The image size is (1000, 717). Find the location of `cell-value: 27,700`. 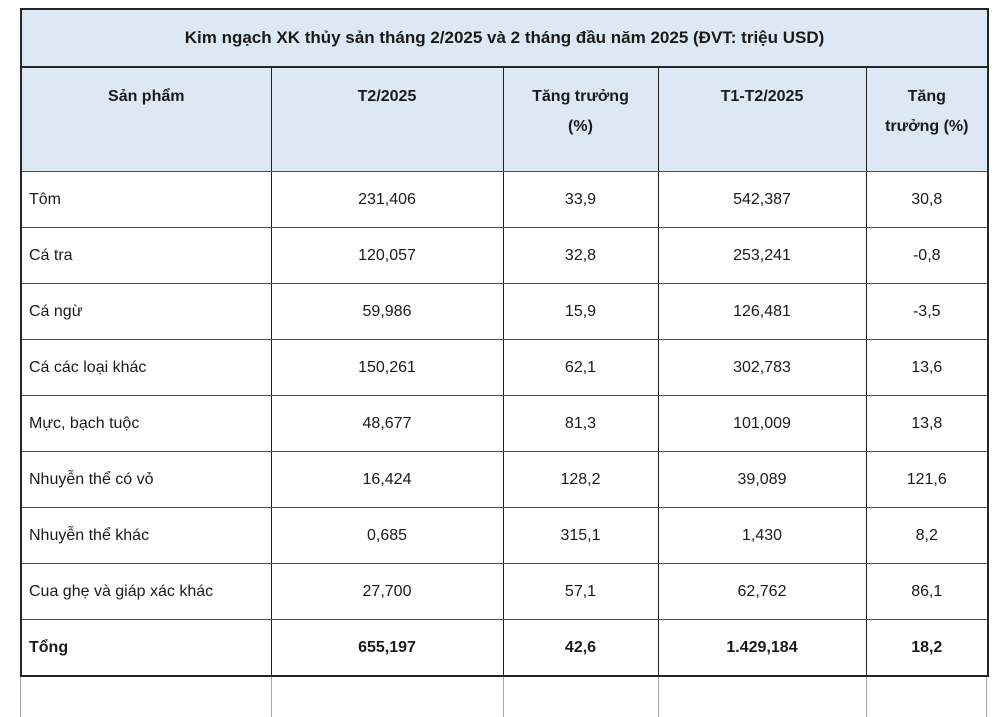

cell-value: 27,700 is located at coordinates (387, 591).